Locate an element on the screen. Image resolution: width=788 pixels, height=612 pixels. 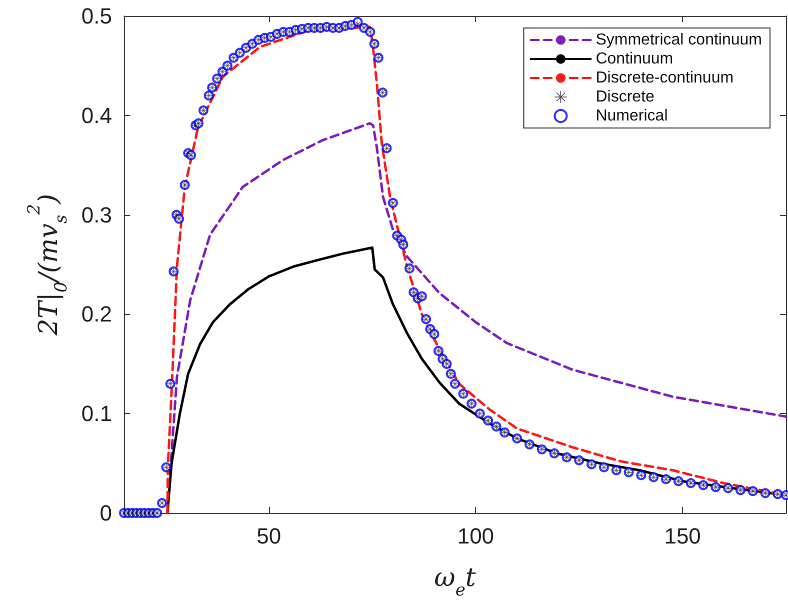
x-tick-label: 100 is located at coordinates (475, 536).